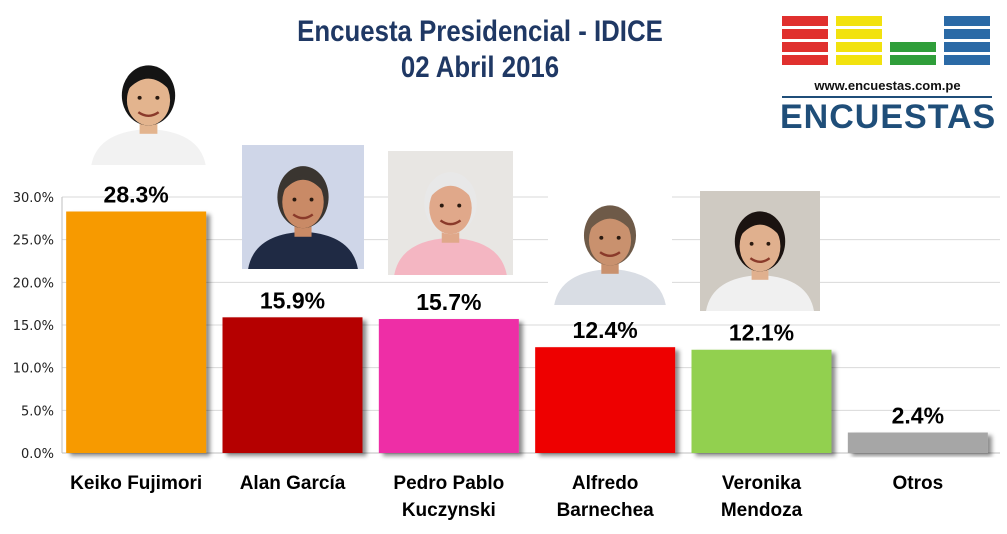 This screenshot has width=1007, height=534. What do you see at coordinates (33, 369) in the screenshot?
I see `y-tick-label: 10.0%` at bounding box center [33, 369].